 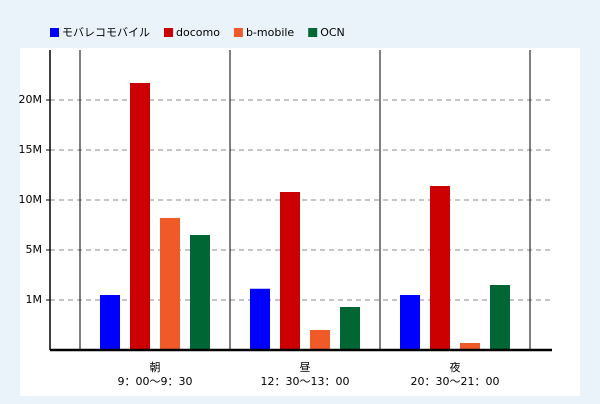 I want to click on x-tick-sublabel: 20：30～21：00, so click(x=455, y=381).